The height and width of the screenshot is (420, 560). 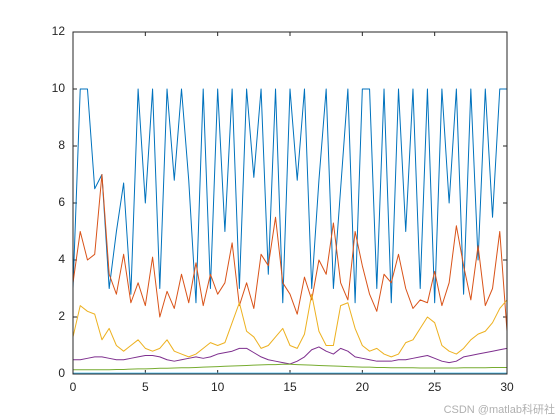 I want to click on x-tick-label: 25, so click(x=435, y=387).